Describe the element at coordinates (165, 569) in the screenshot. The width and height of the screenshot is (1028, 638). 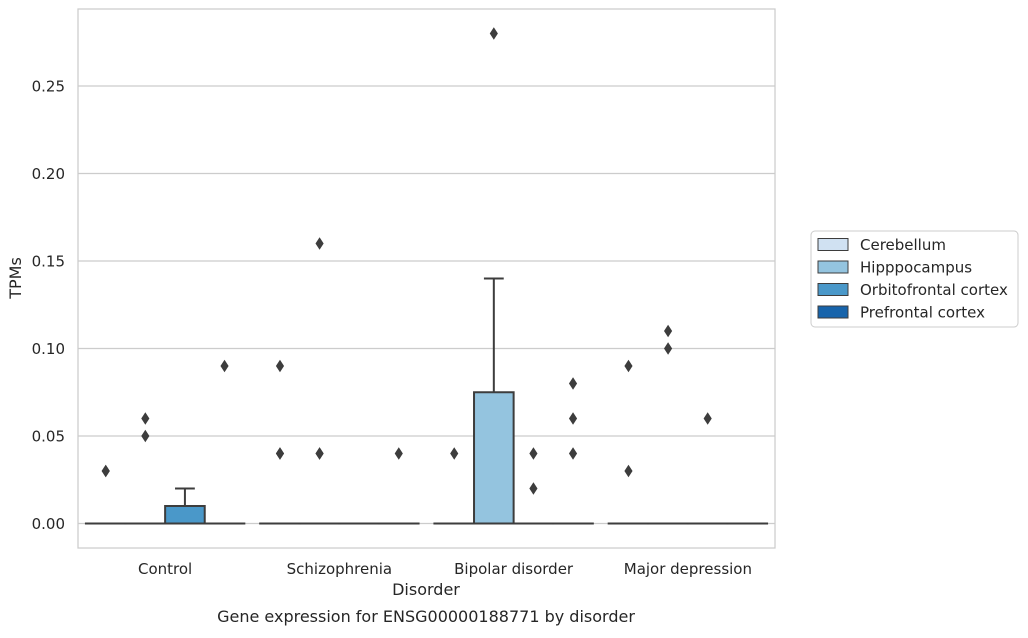
I see `x-tick-label: Control` at that location.